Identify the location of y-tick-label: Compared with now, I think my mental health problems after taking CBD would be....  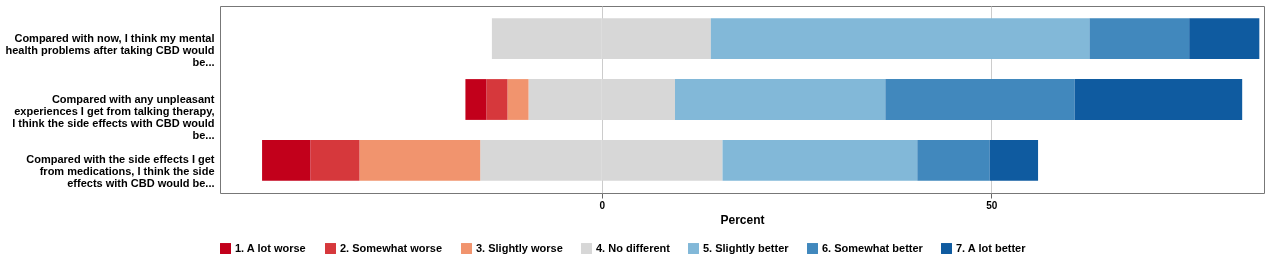
(110, 49).